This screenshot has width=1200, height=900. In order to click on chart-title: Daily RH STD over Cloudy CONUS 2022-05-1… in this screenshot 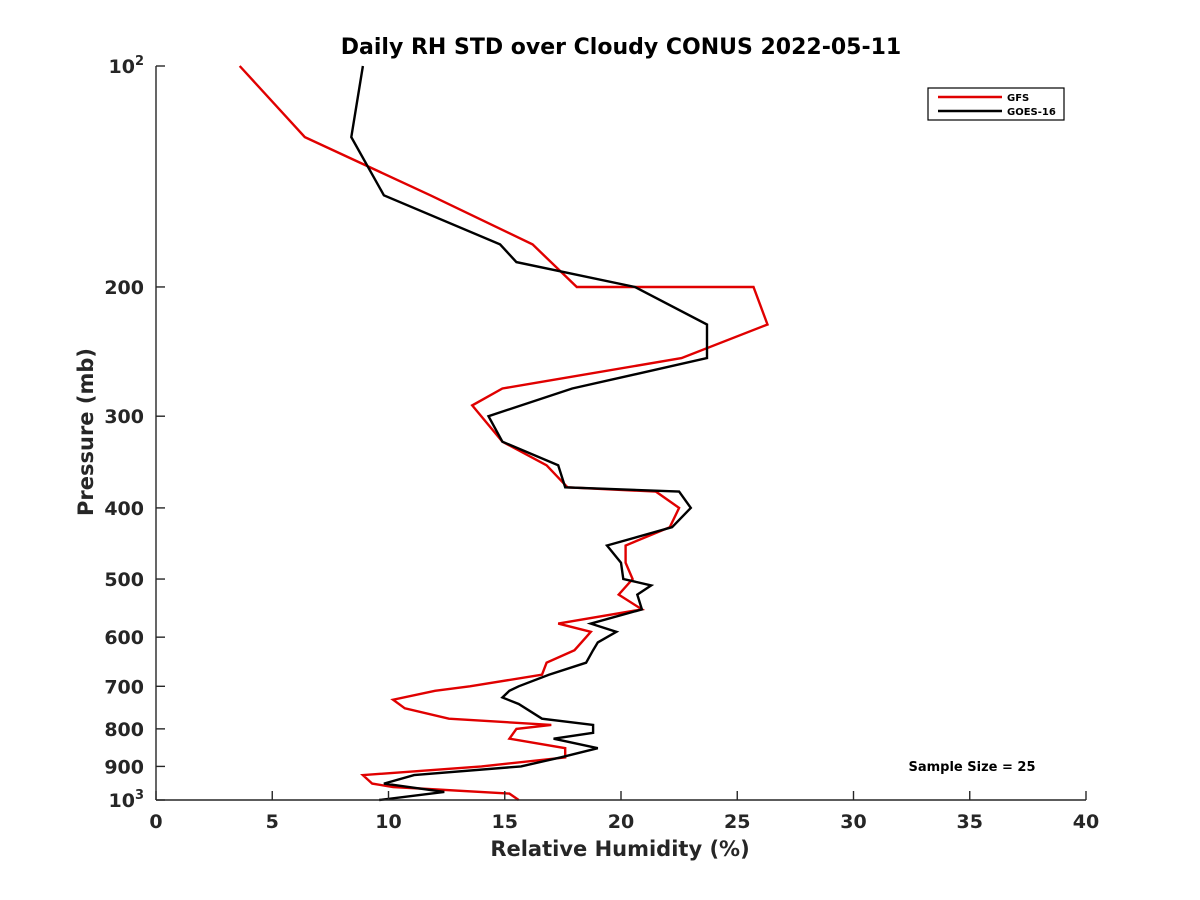, I will do `click(621, 47)`.